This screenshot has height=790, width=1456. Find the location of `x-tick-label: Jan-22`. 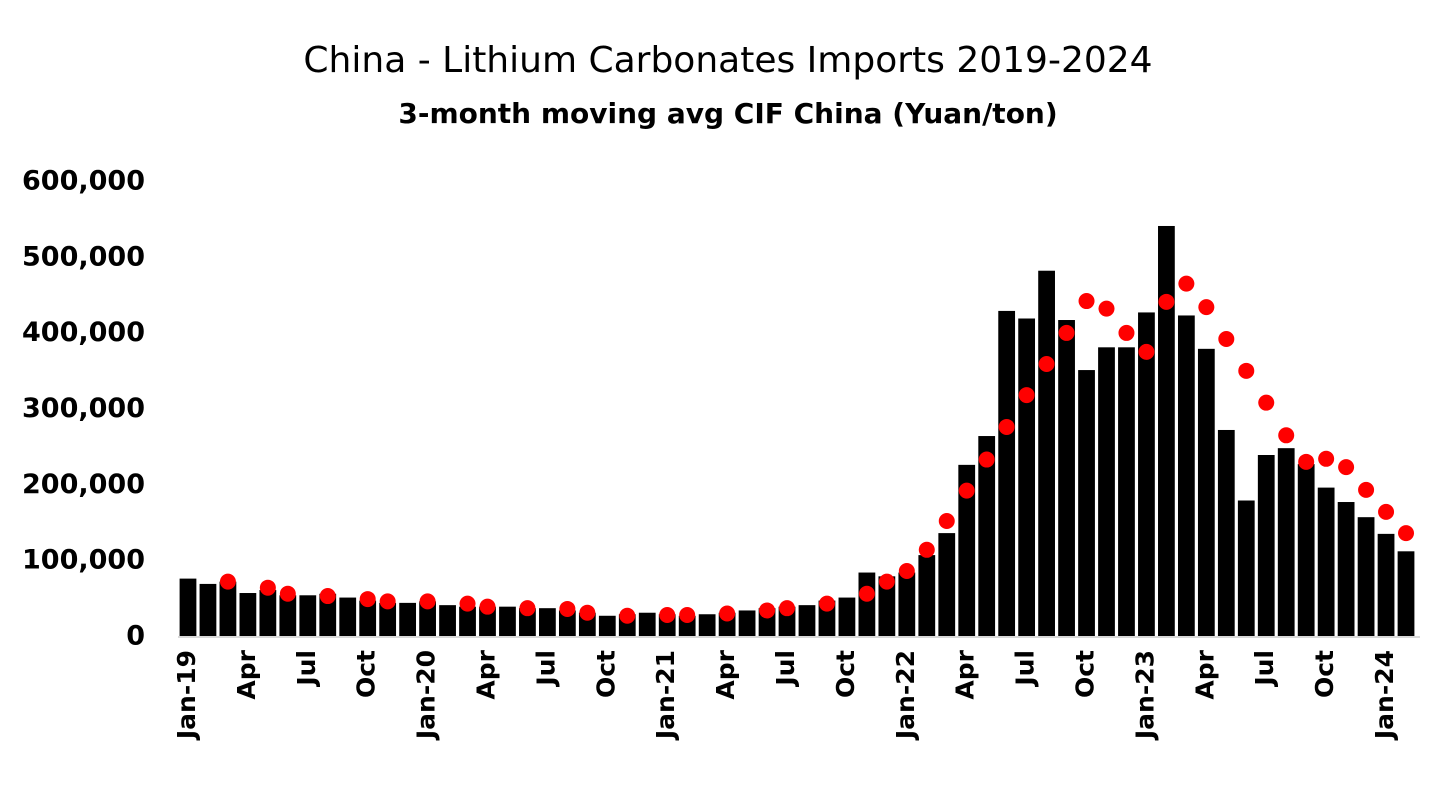

x-tick-label: Jan-22 is located at coordinates (905, 695).